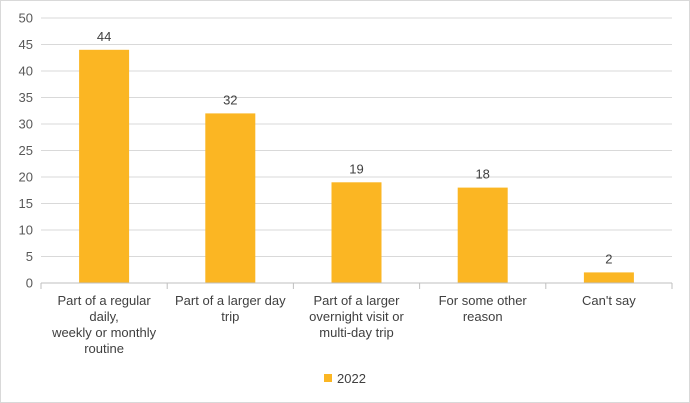  I want to click on y-tick-label: 10, so click(26, 230).